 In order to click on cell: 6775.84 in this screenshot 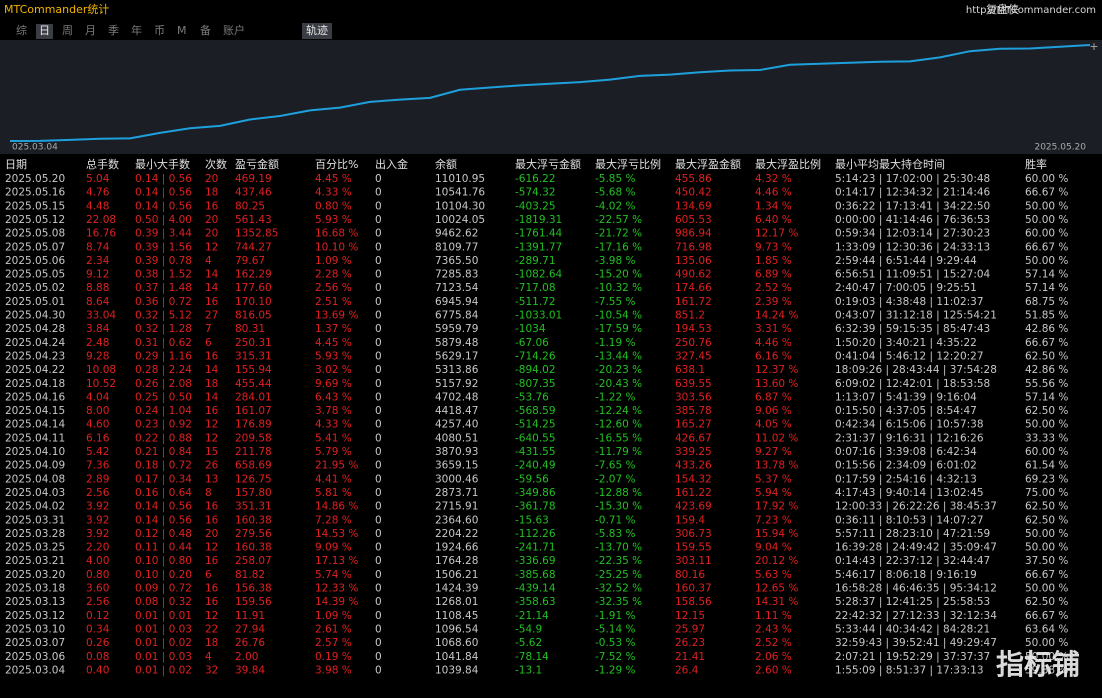, I will do `click(457, 316)`.